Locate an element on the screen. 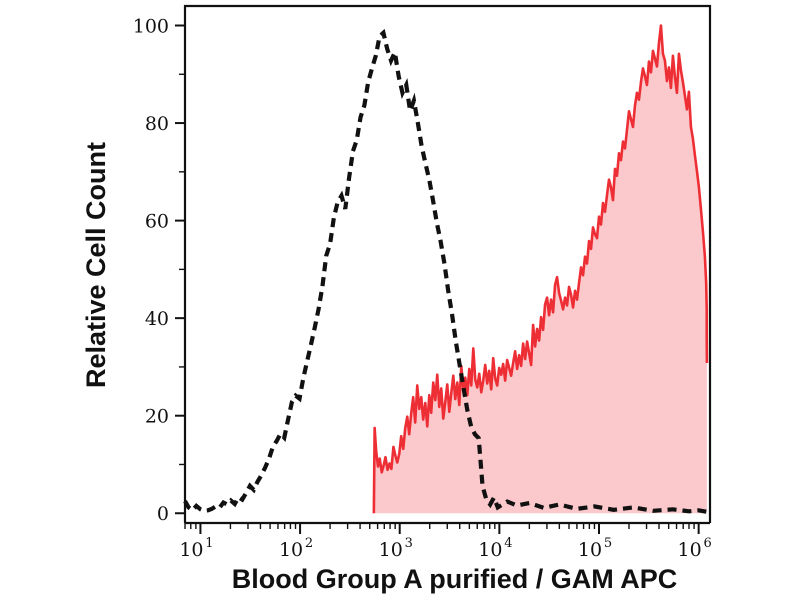  y-axis-tick-labels: 0 20 40 60 80 100 is located at coordinates (151, 271).